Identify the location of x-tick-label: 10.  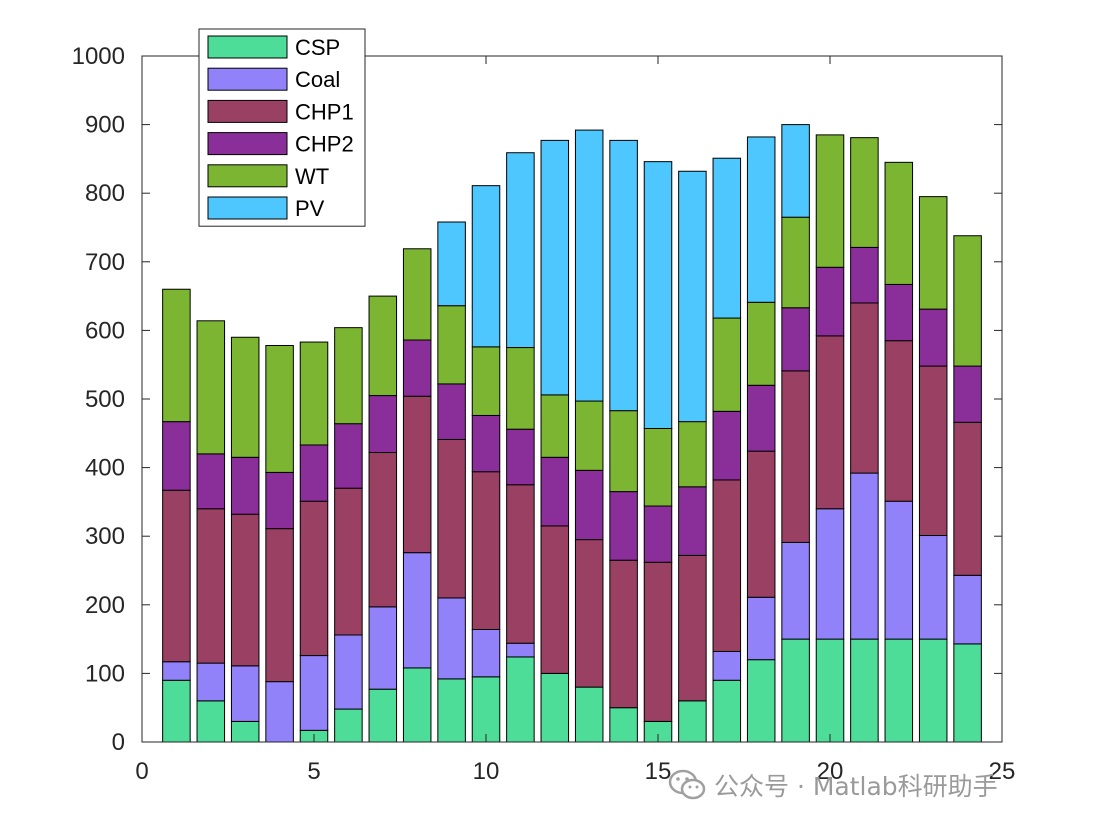
(486, 771).